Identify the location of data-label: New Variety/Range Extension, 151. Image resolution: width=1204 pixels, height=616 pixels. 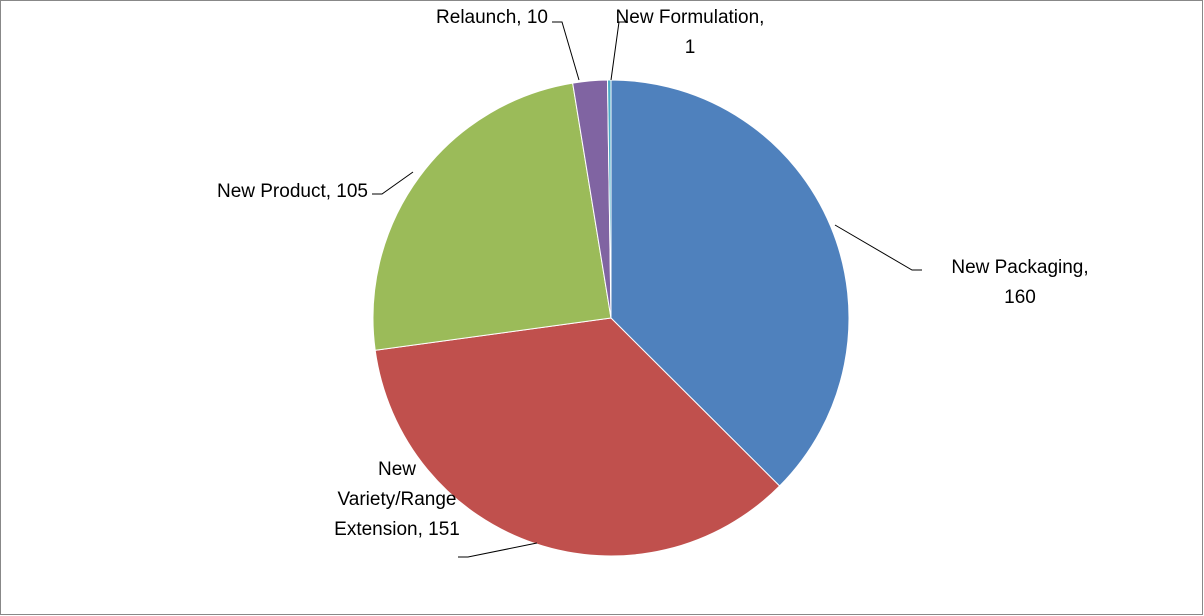
(397, 499).